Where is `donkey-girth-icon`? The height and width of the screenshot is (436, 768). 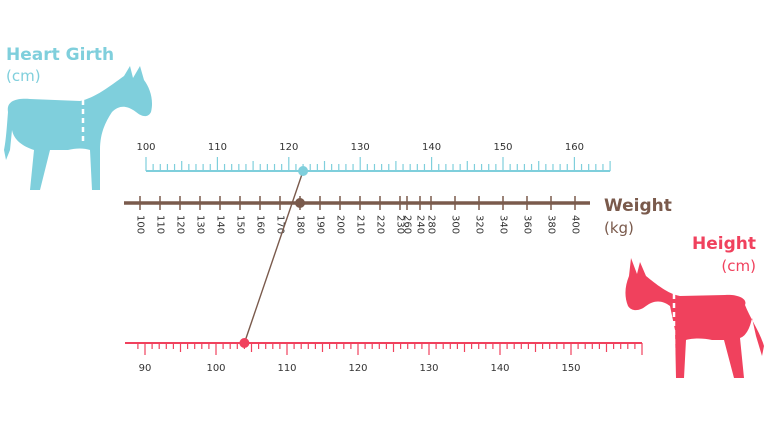
donkey-girth-icon is located at coordinates (78, 128).